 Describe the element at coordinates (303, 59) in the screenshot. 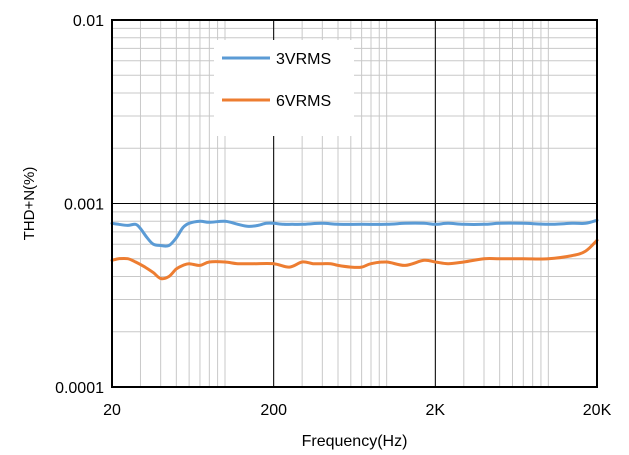

I see `legend-label: 3VRMS` at that location.